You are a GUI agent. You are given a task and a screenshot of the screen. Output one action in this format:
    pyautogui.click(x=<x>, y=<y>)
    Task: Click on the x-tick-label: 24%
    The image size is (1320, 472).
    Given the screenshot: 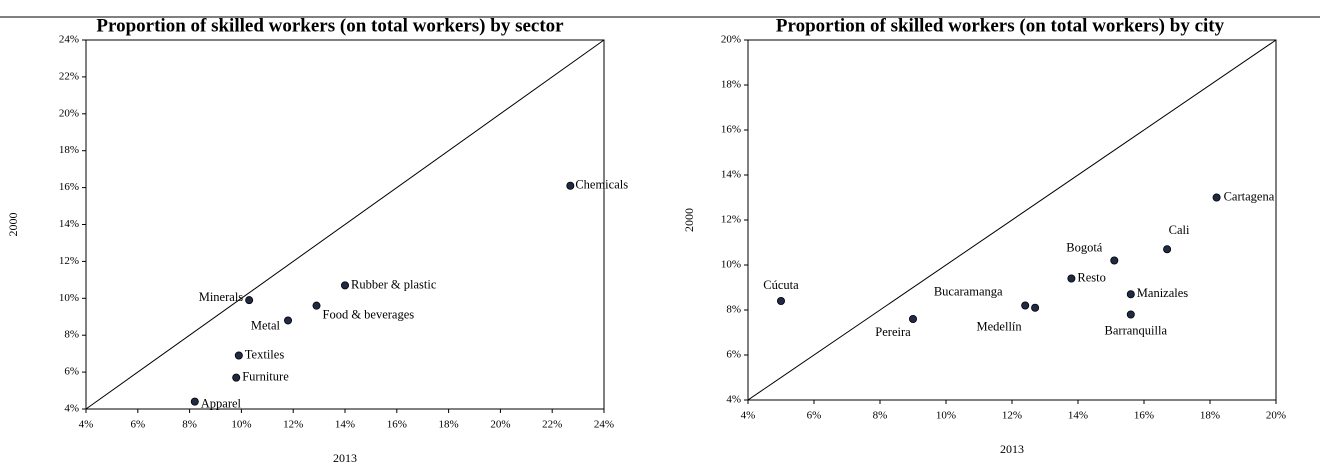 What is the action you would take?
    pyautogui.click(x=604, y=425)
    